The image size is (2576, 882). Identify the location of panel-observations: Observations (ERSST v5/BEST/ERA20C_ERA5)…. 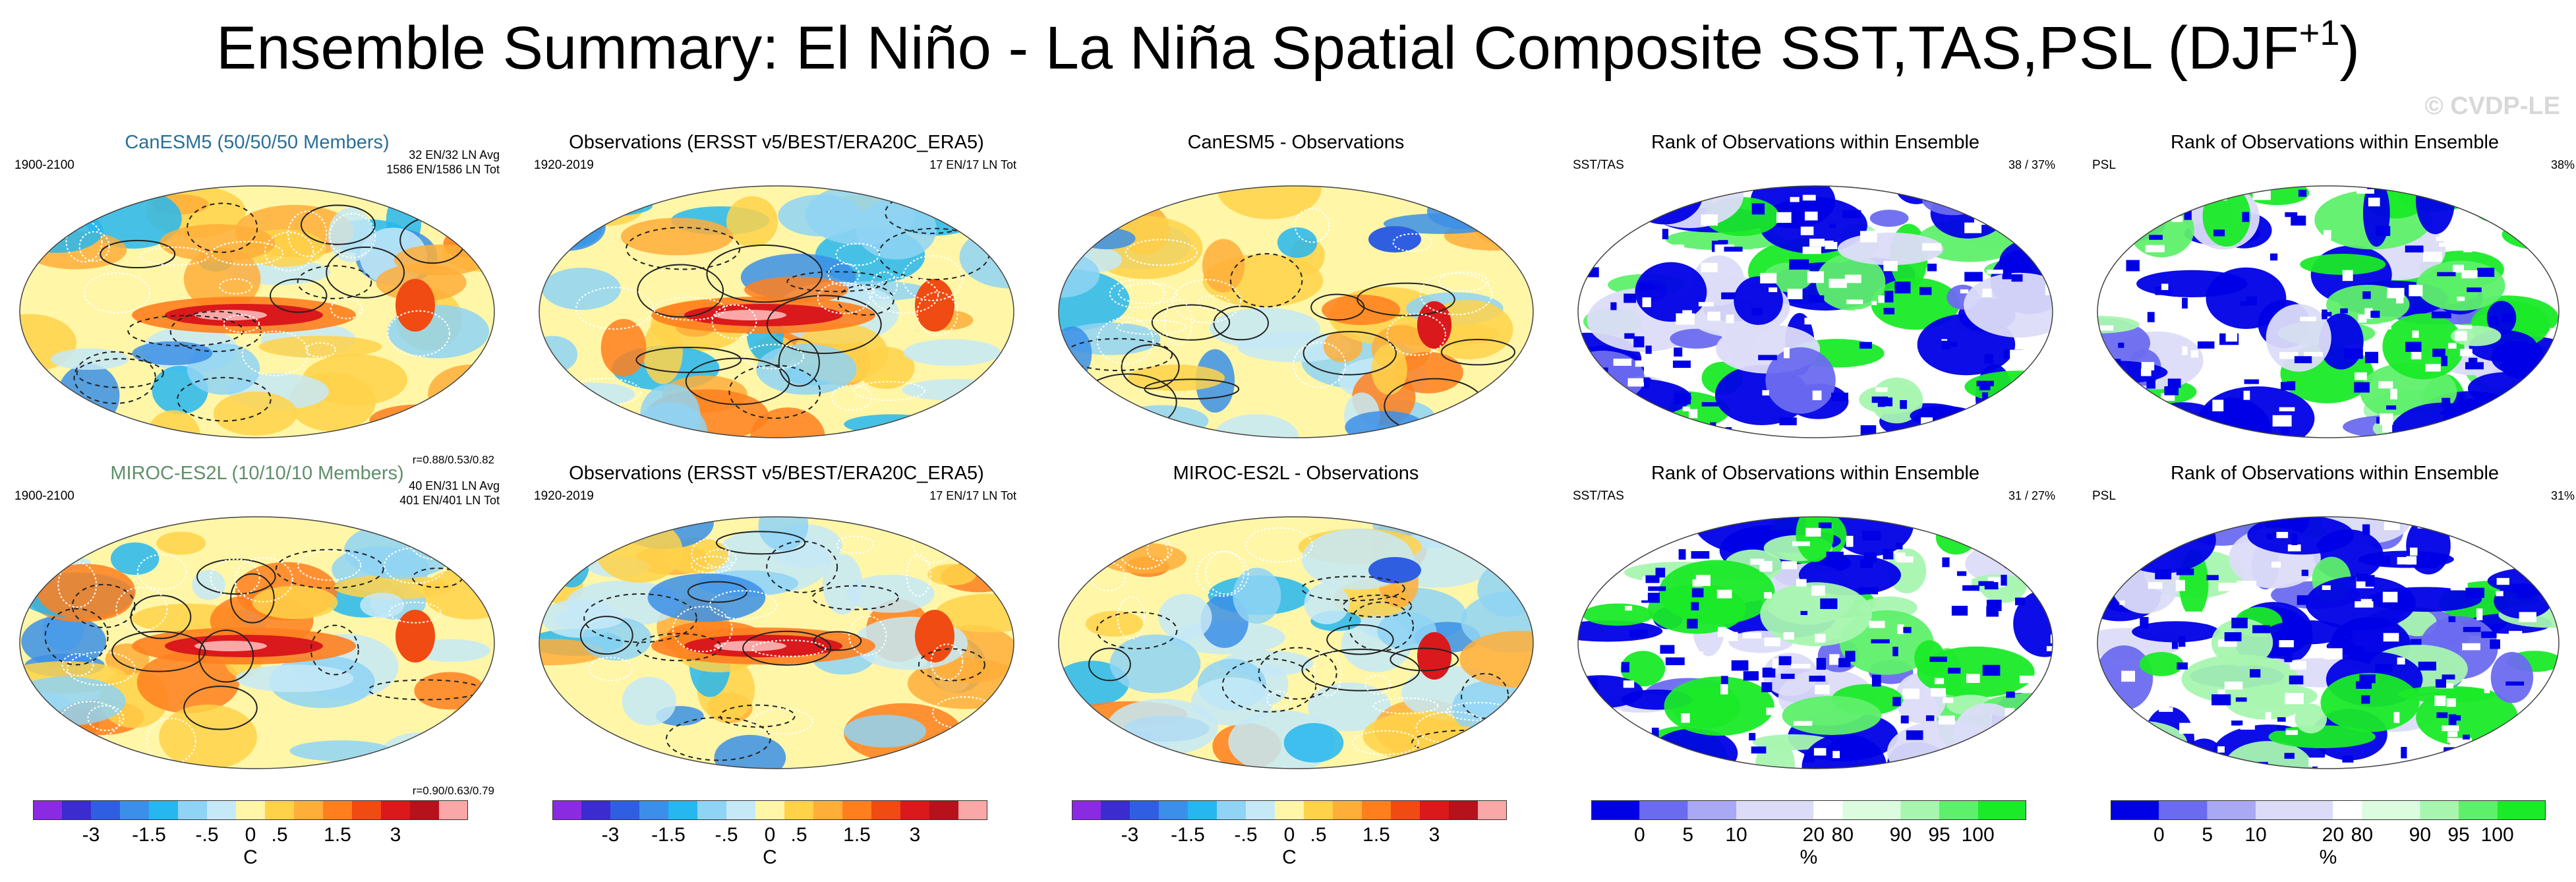
(777, 296).